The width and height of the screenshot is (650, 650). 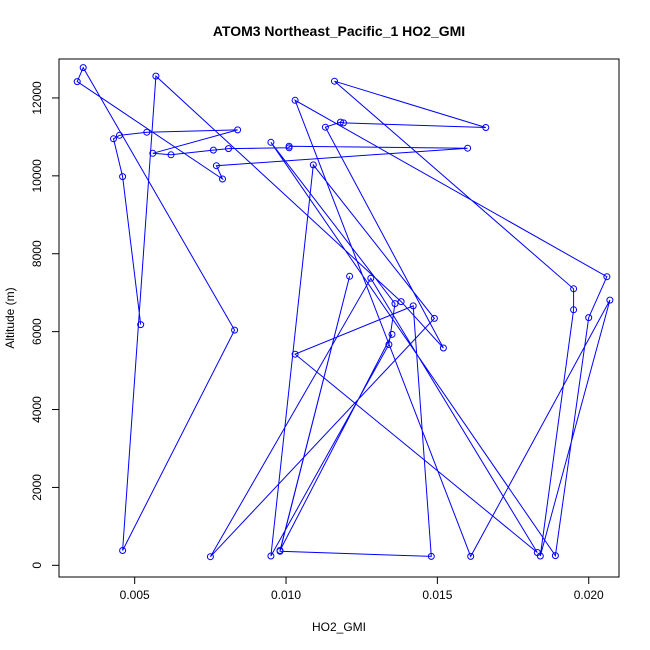 What do you see at coordinates (37, 98) in the screenshot?
I see `y-tick-label: 12000` at bounding box center [37, 98].